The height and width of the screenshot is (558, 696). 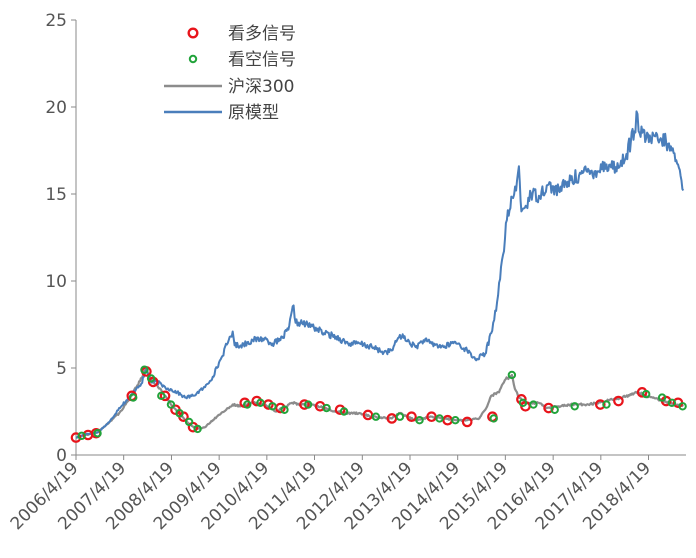 I want to click on series-line-hs300, so click(x=379, y=402).